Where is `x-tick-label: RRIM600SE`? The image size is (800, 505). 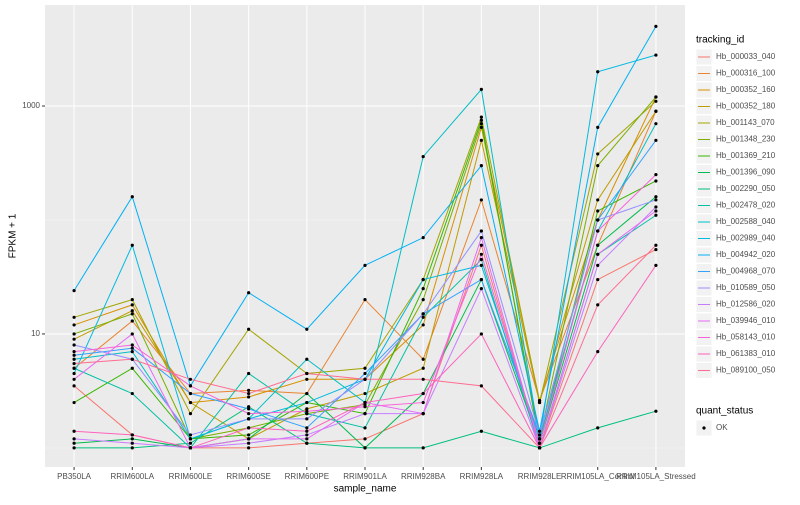 x-tick-label: RRIM600SE is located at coordinates (248, 476).